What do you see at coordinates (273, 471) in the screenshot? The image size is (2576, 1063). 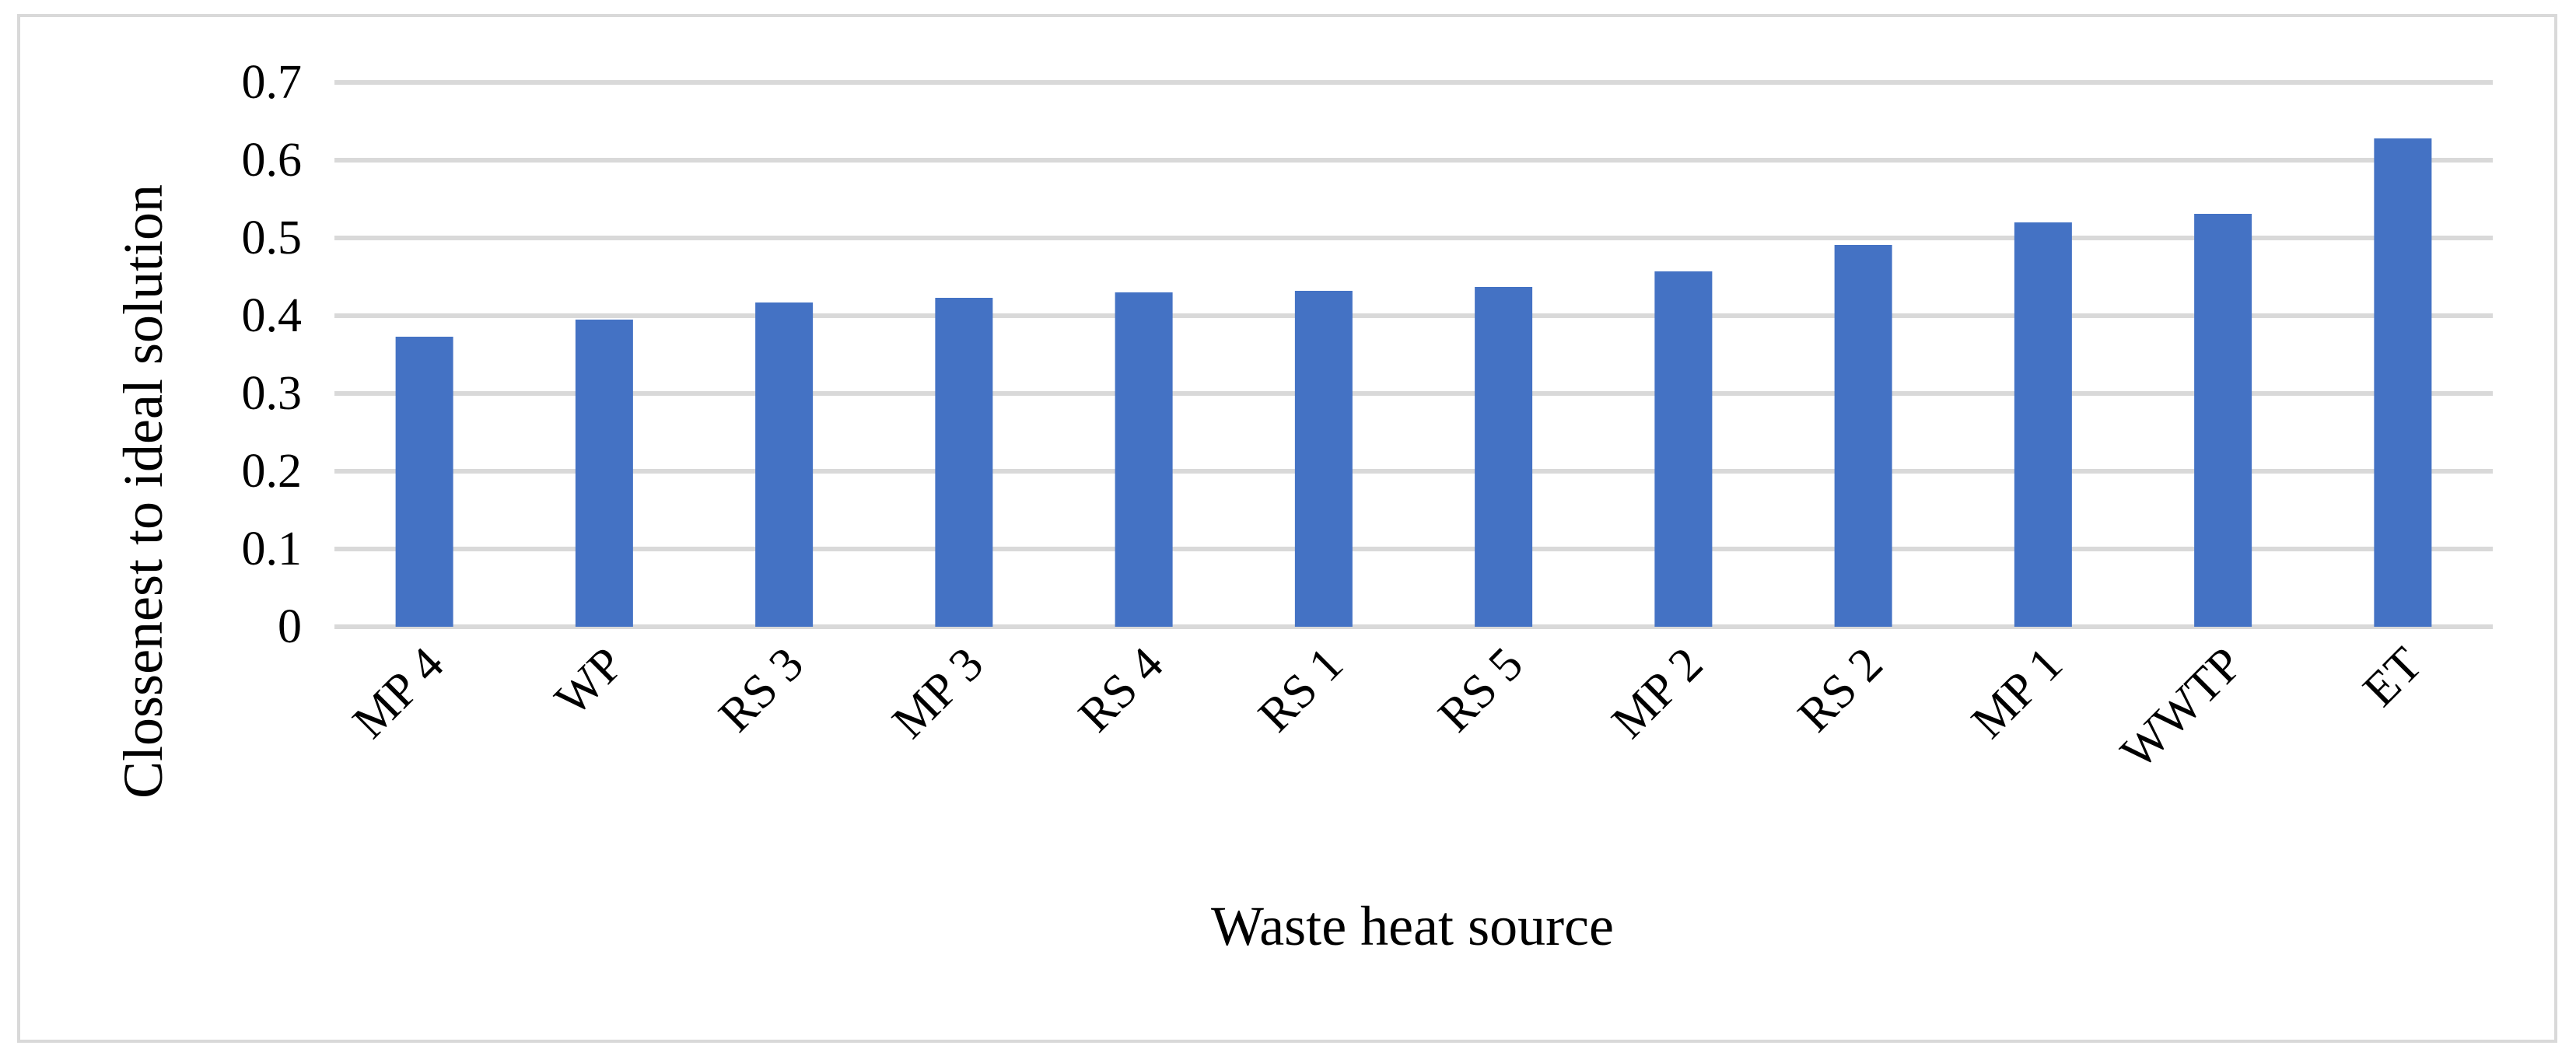 I see `y-tick-label: 0.2` at bounding box center [273, 471].